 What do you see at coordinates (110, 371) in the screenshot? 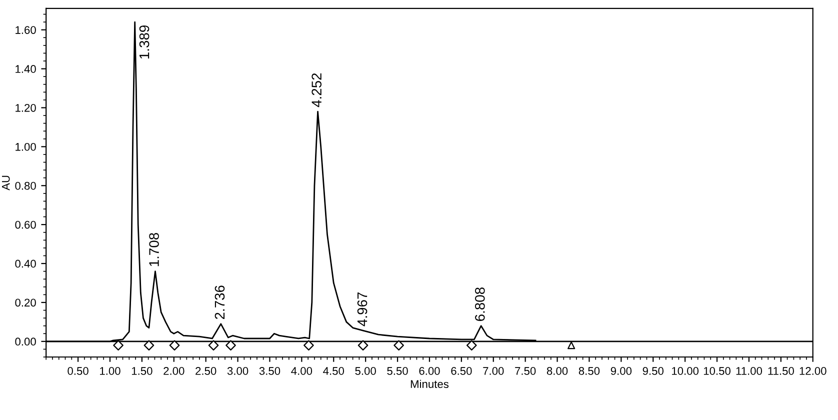
I see `x-tick-label: 1.00` at bounding box center [110, 371].